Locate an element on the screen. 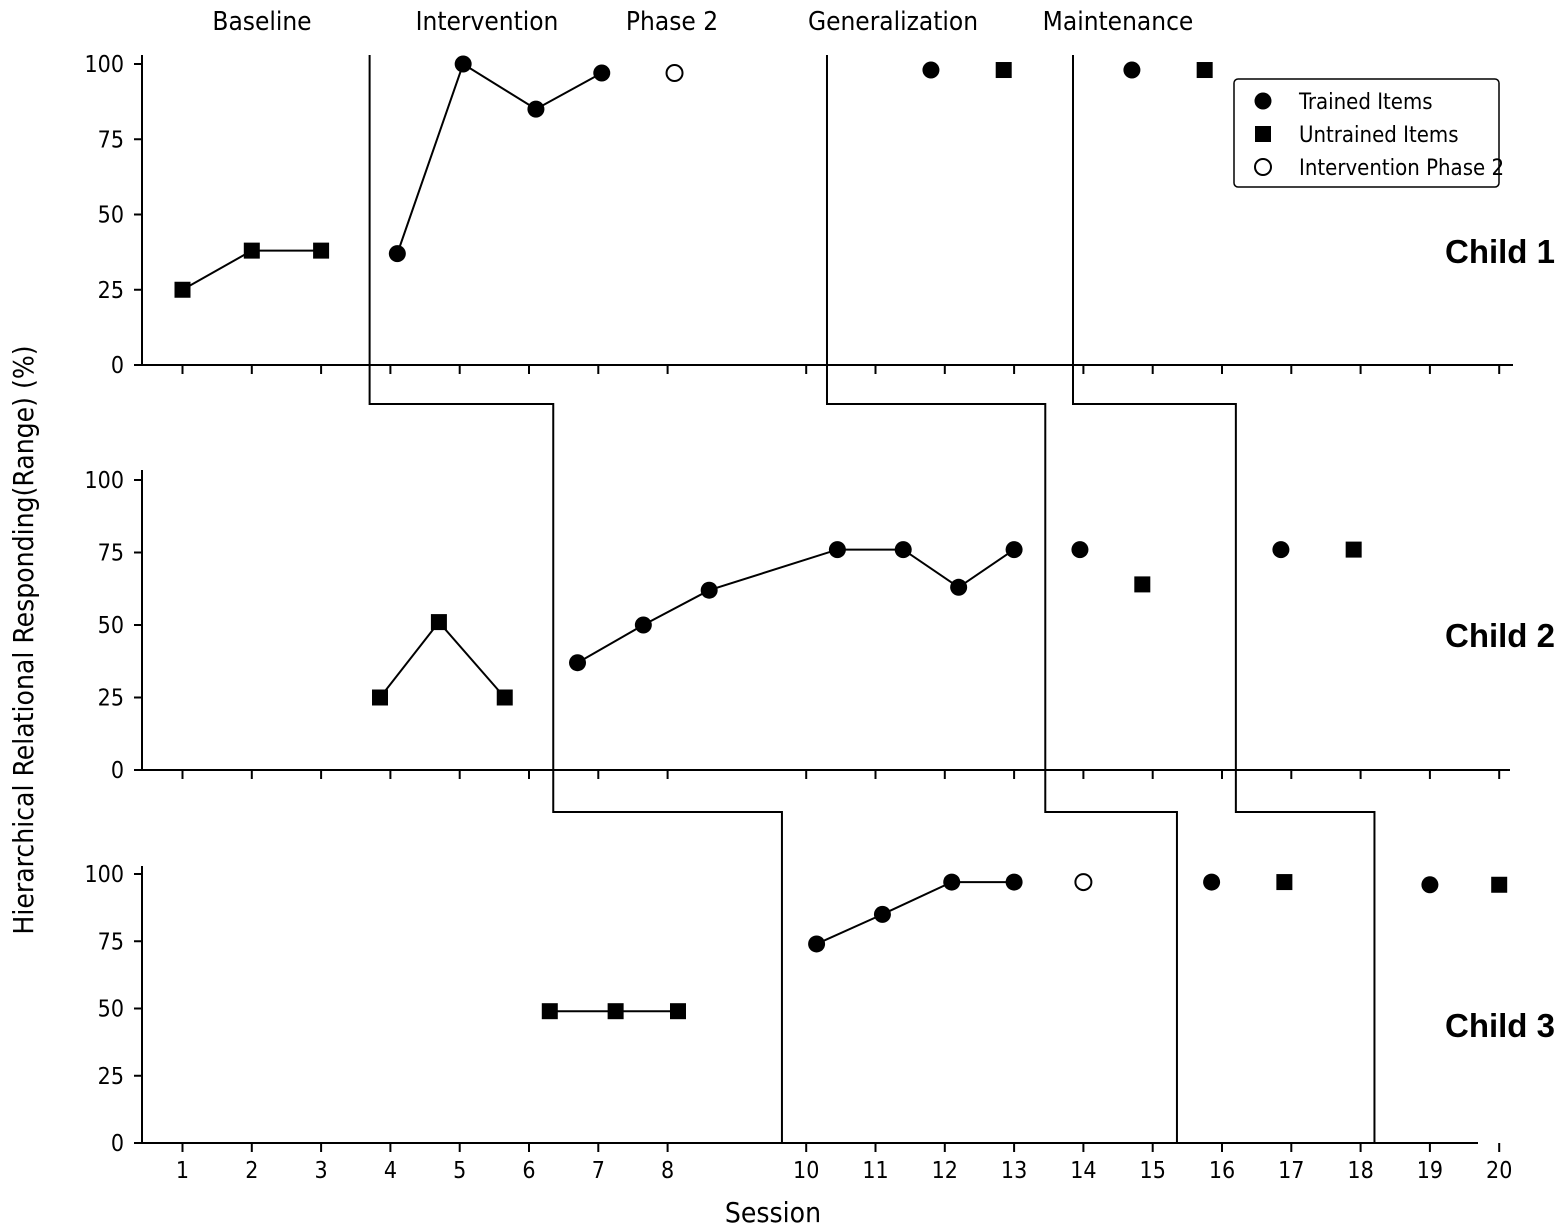  x-tick-label: 1 is located at coordinates (182, 1171).